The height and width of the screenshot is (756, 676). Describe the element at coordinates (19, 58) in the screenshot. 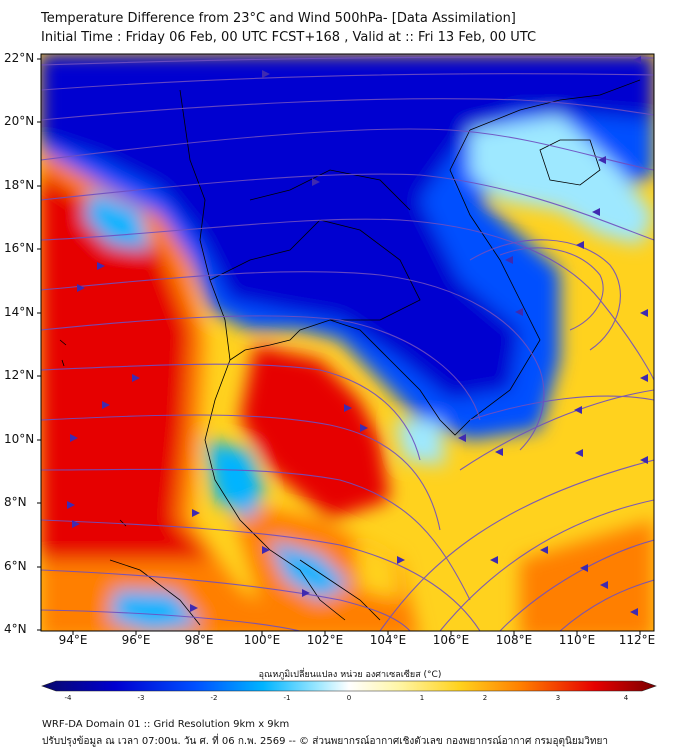

I see `lat-label: 22°N` at that location.